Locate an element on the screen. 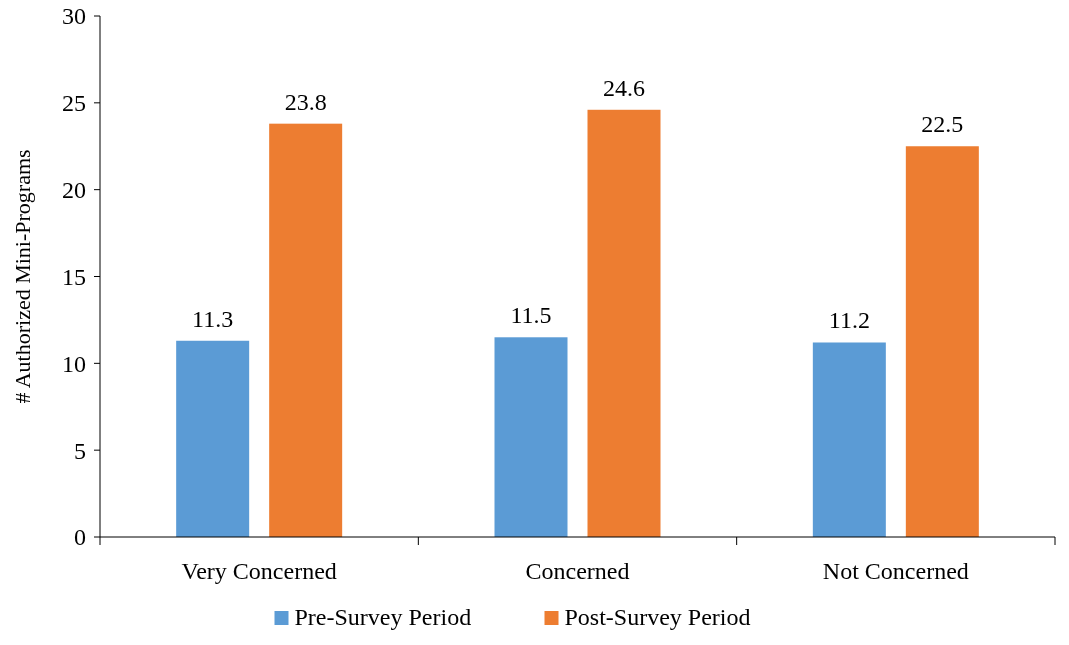  y-tick-label: 5 is located at coordinates (80, 450).